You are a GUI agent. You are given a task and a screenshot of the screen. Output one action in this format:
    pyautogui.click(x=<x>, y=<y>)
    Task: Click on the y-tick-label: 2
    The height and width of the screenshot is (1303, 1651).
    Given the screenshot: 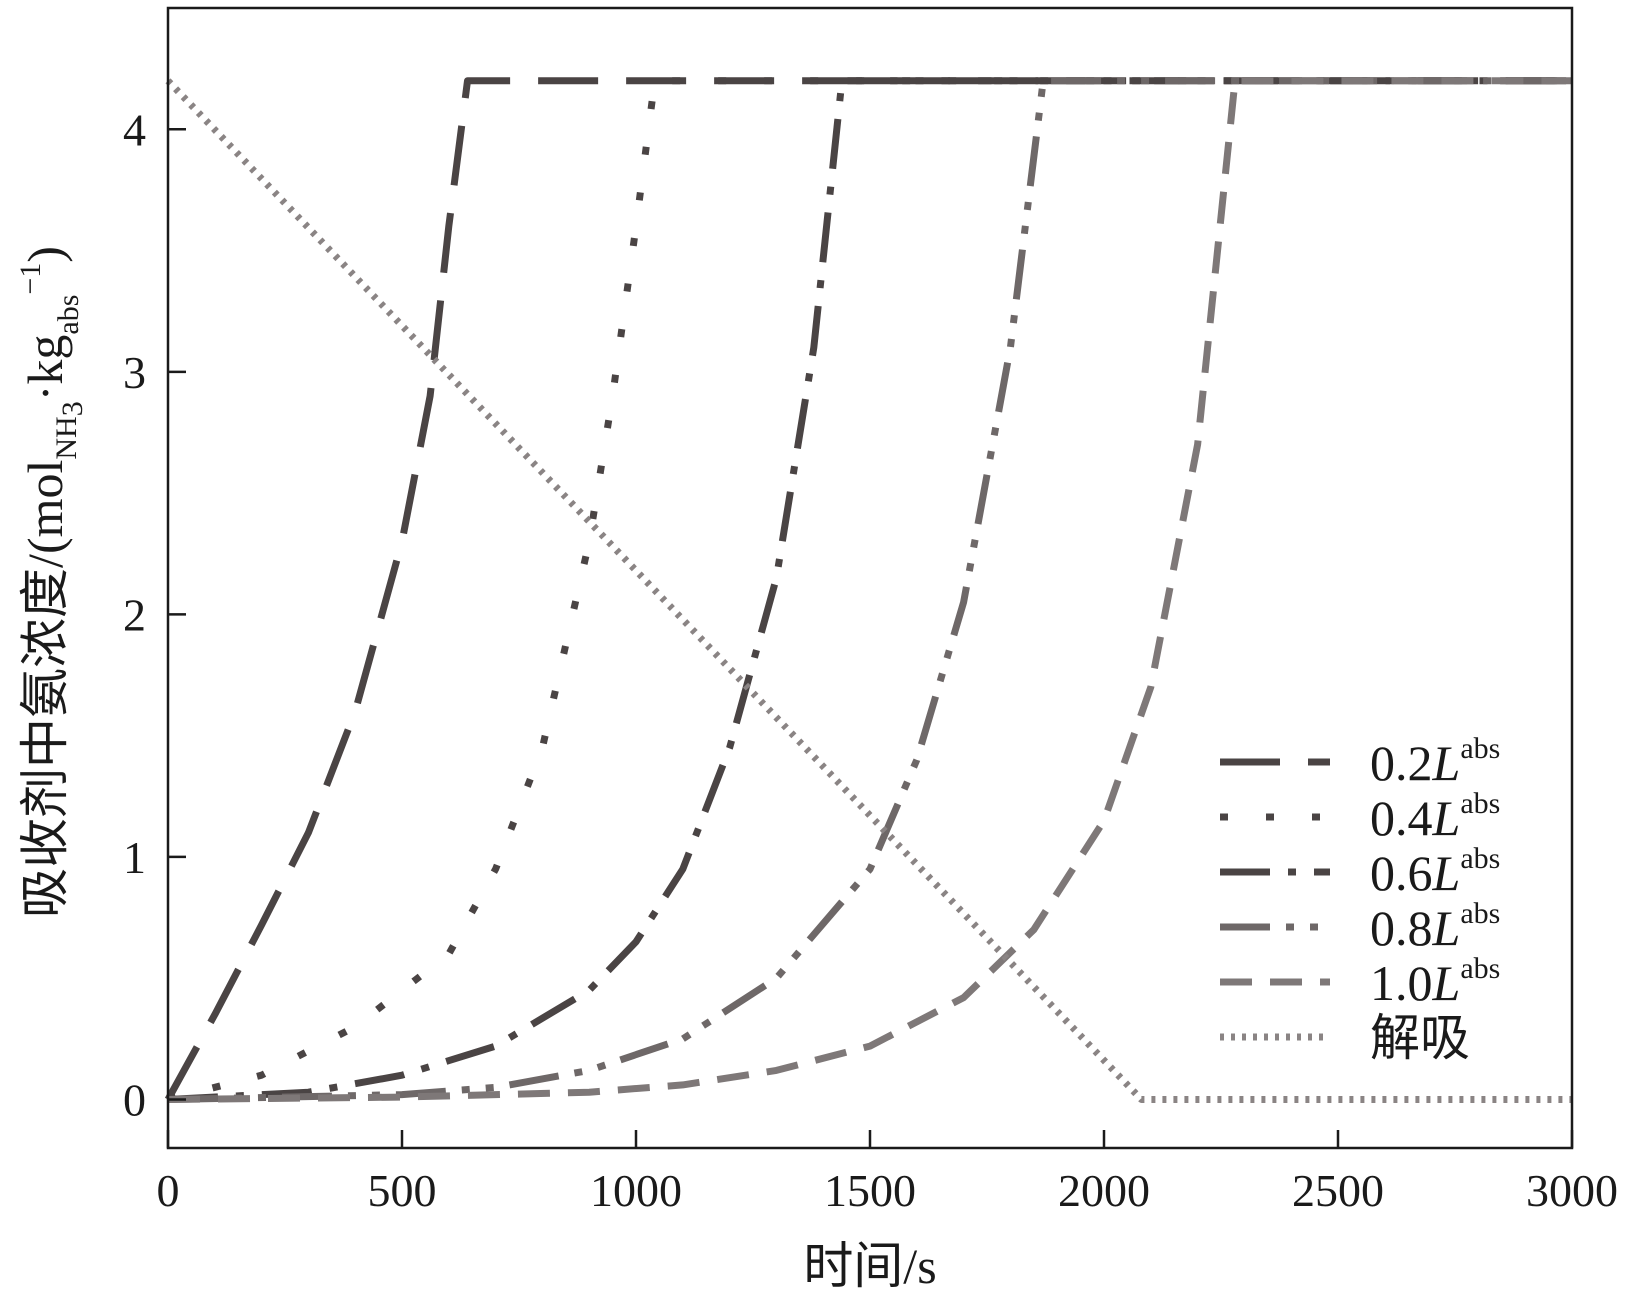 What is the action you would take?
    pyautogui.click(x=134, y=614)
    